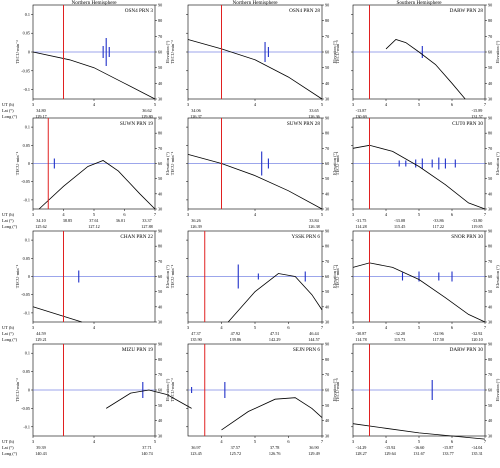  Describe the element at coordinates (390, 453) in the screenshot. I see `long-value: 129.64` at that location.